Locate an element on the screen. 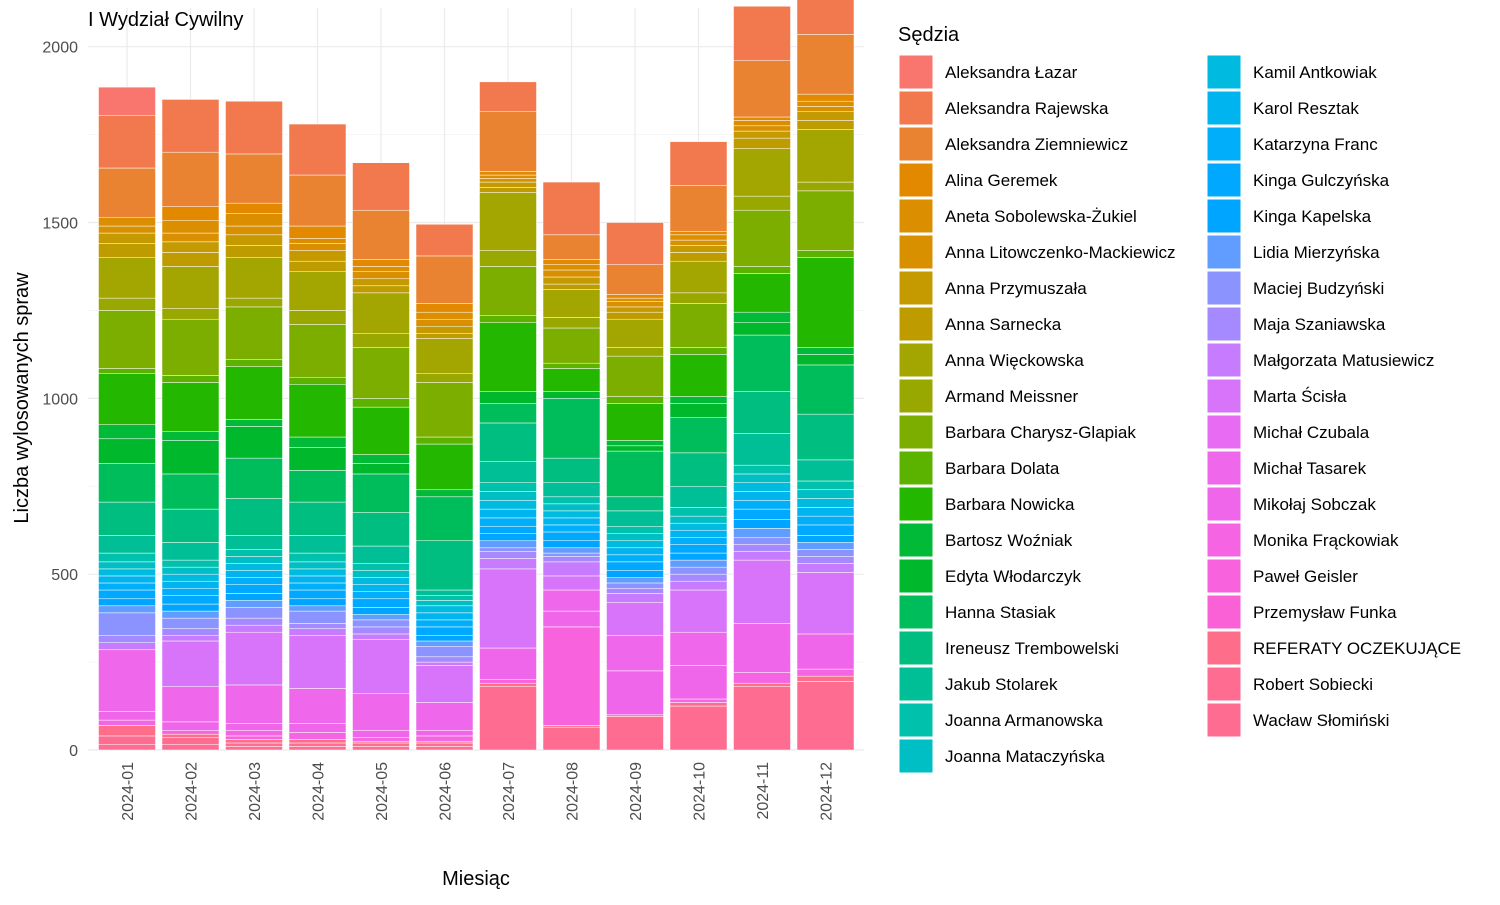  x-tick-label: 2024-10 is located at coordinates (700, 791).